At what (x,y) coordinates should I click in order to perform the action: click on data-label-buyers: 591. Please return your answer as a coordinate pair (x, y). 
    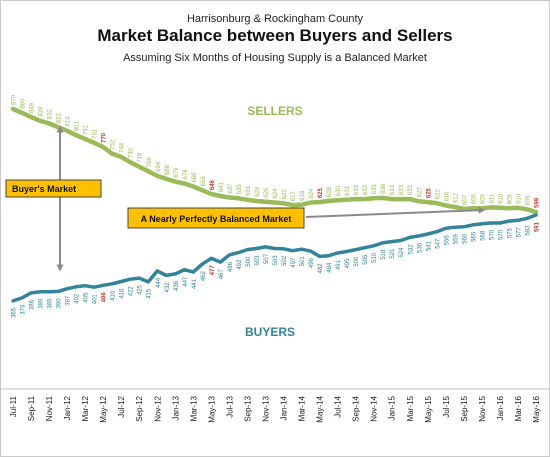
    Looking at the image, I should click on (538, 226).